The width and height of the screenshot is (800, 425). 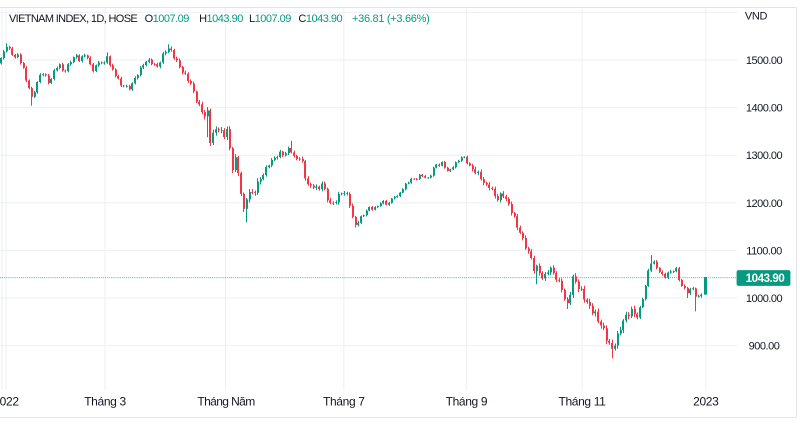 I want to click on svg-text: 2022, so click(x=9, y=402).